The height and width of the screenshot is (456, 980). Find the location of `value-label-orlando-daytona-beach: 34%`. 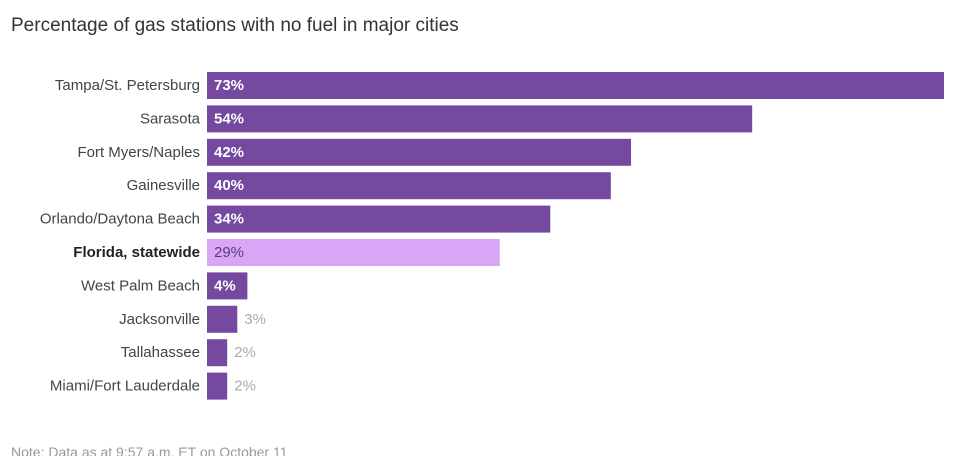

value-label-orlando-daytona-beach: 34% is located at coordinates (229, 219).